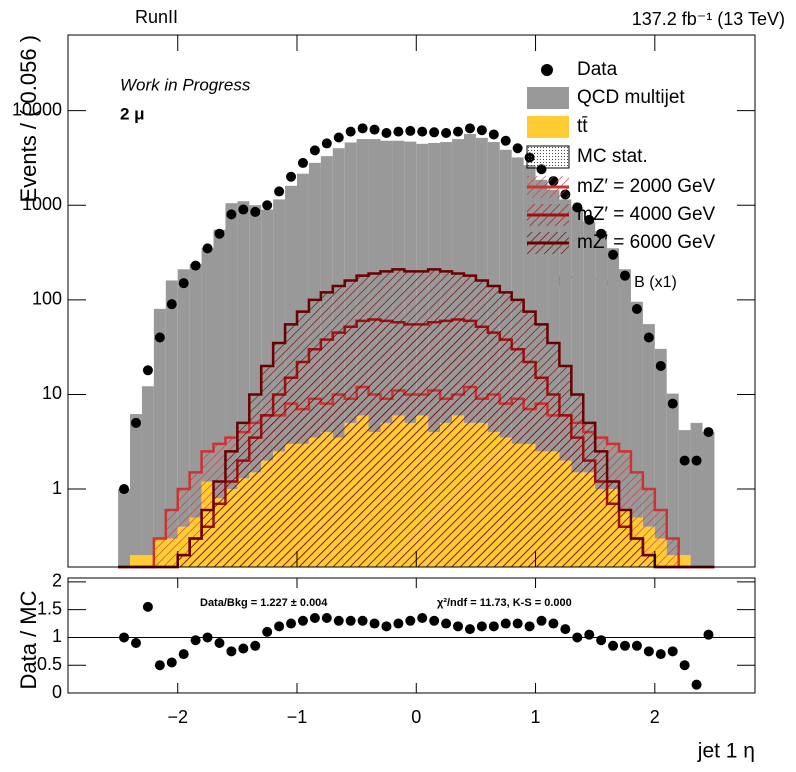  What do you see at coordinates (297, 717) in the screenshot?
I see `x-tick-label: −1` at bounding box center [297, 717].